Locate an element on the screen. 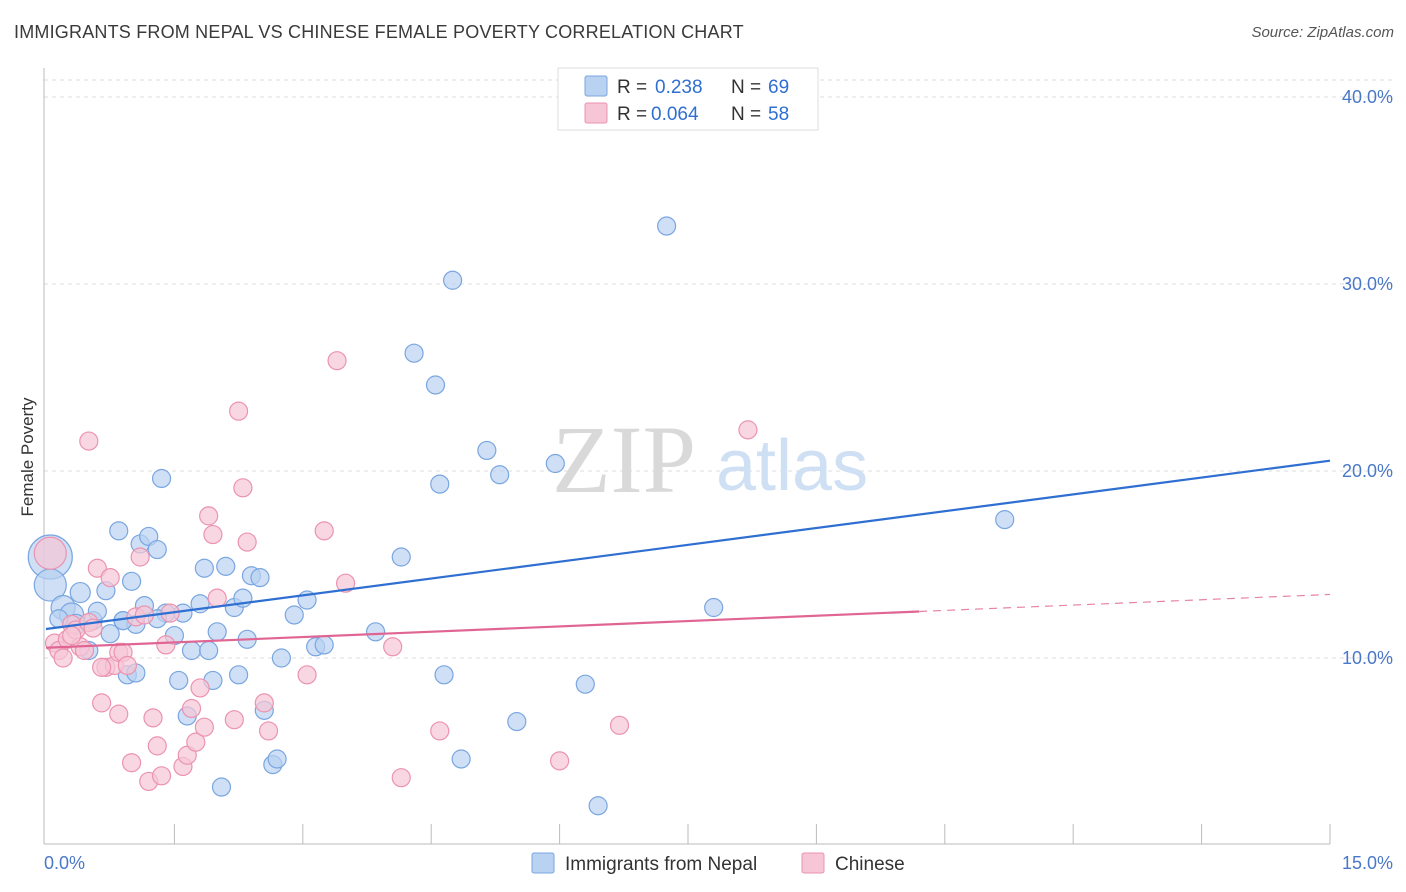 This screenshot has width=1406, height=892. legend-r-value-chinese: 0.064 is located at coordinates (675, 114).